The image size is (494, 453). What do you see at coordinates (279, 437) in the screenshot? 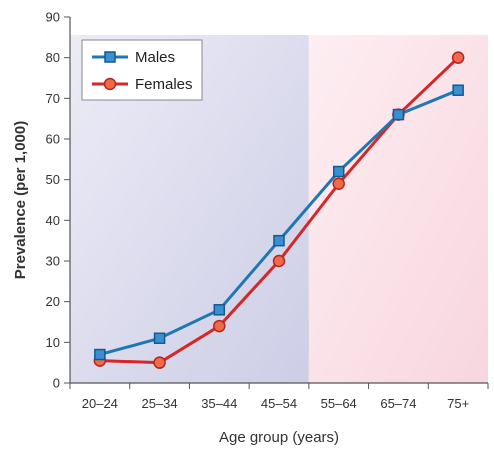
I see `x-axis-title: Age group (years)` at bounding box center [279, 437].